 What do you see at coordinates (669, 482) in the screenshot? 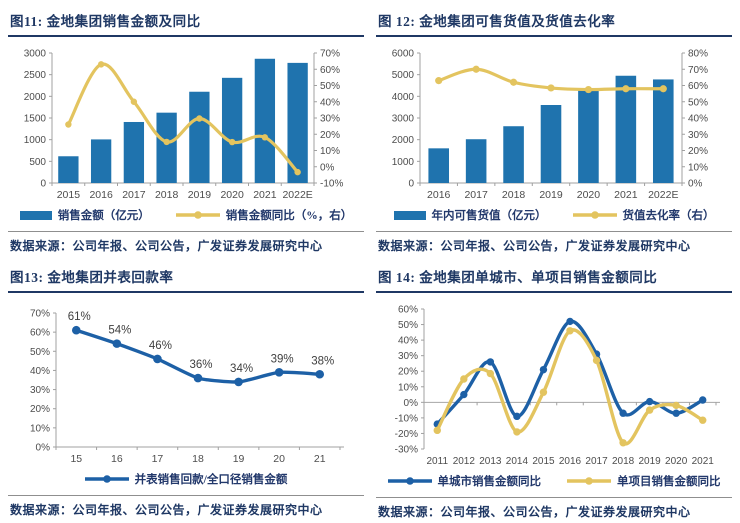
I see `legend-label: 单项目销售金额同比` at bounding box center [669, 482].